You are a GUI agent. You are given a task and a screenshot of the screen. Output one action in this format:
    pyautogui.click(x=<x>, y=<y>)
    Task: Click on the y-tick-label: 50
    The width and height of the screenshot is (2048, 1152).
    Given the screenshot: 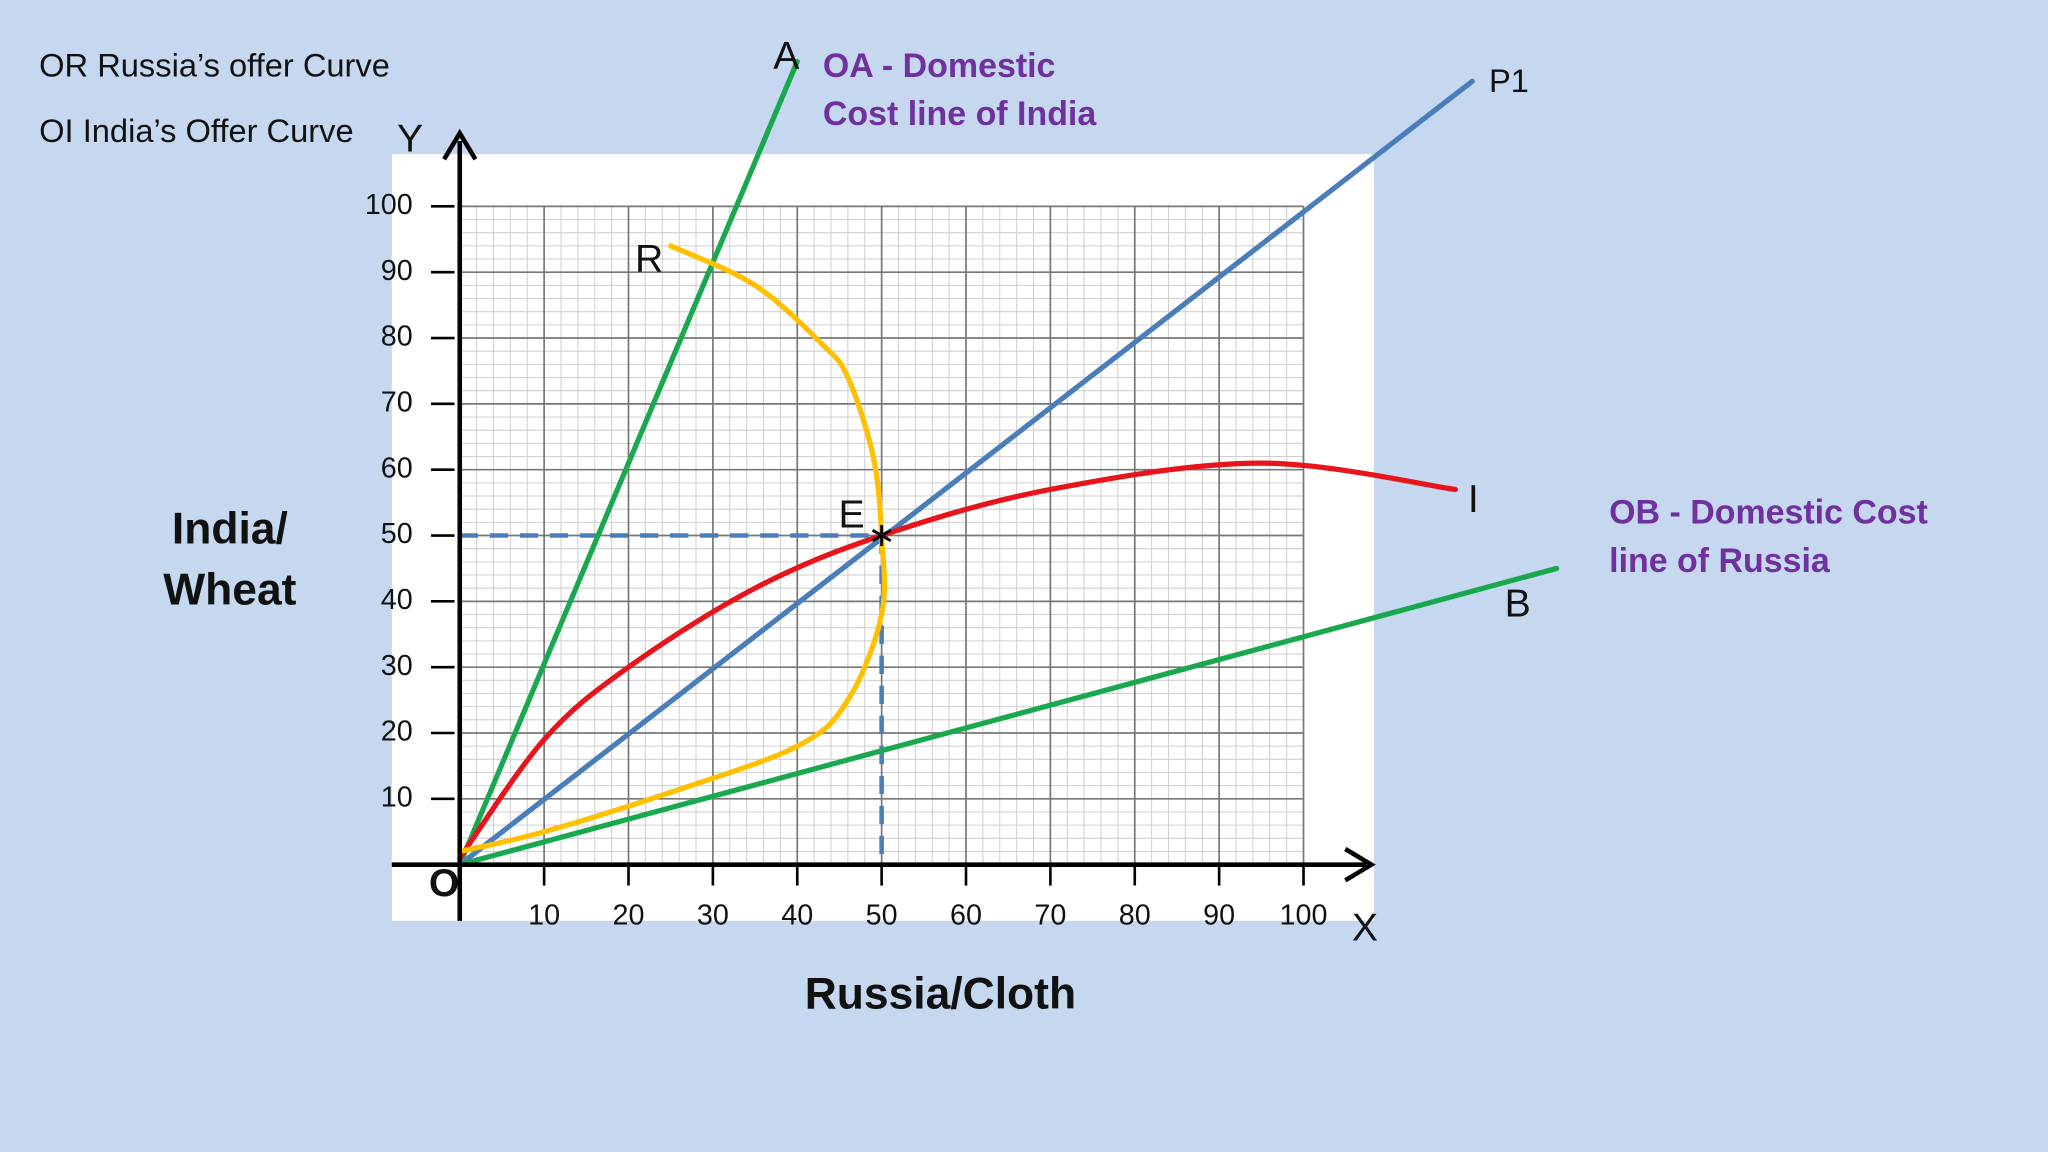 What is the action you would take?
    pyautogui.click(x=397, y=534)
    